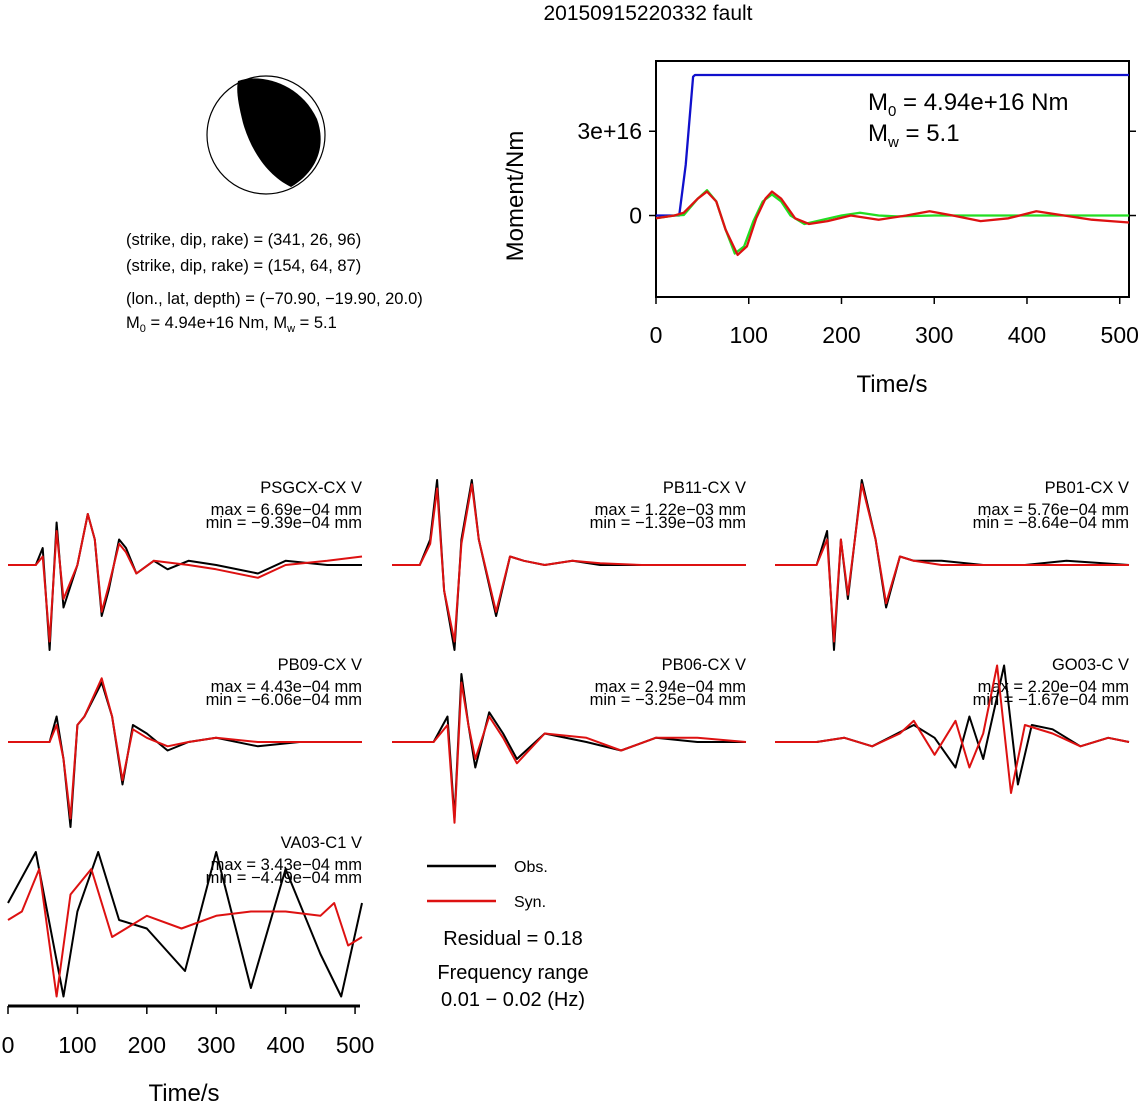 The width and height of the screenshot is (1143, 1104). What do you see at coordinates (841, 335) in the screenshot?
I see `moment-x-tick-label: 200` at bounding box center [841, 335].